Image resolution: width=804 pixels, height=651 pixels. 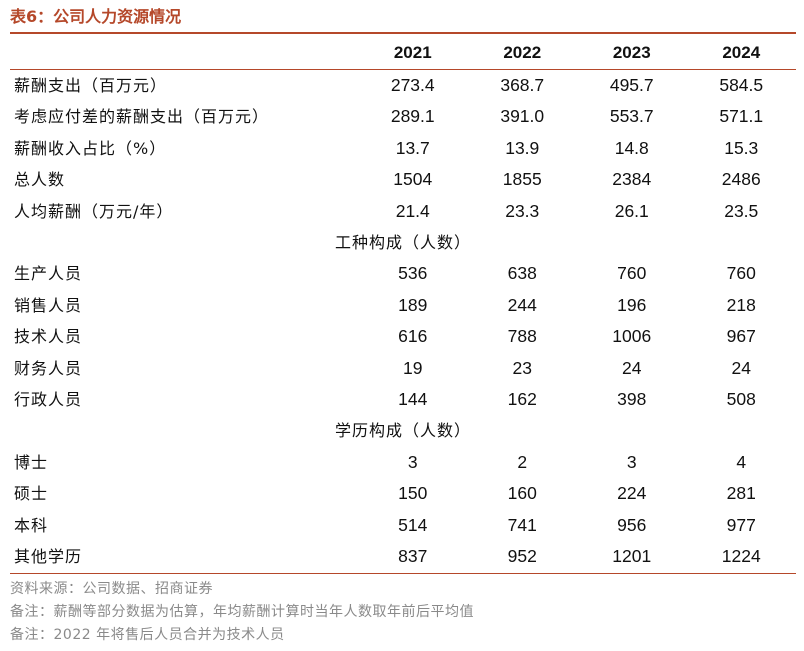 I want to click on table-row: 博士 3 2 3 4, so click(x=403, y=462).